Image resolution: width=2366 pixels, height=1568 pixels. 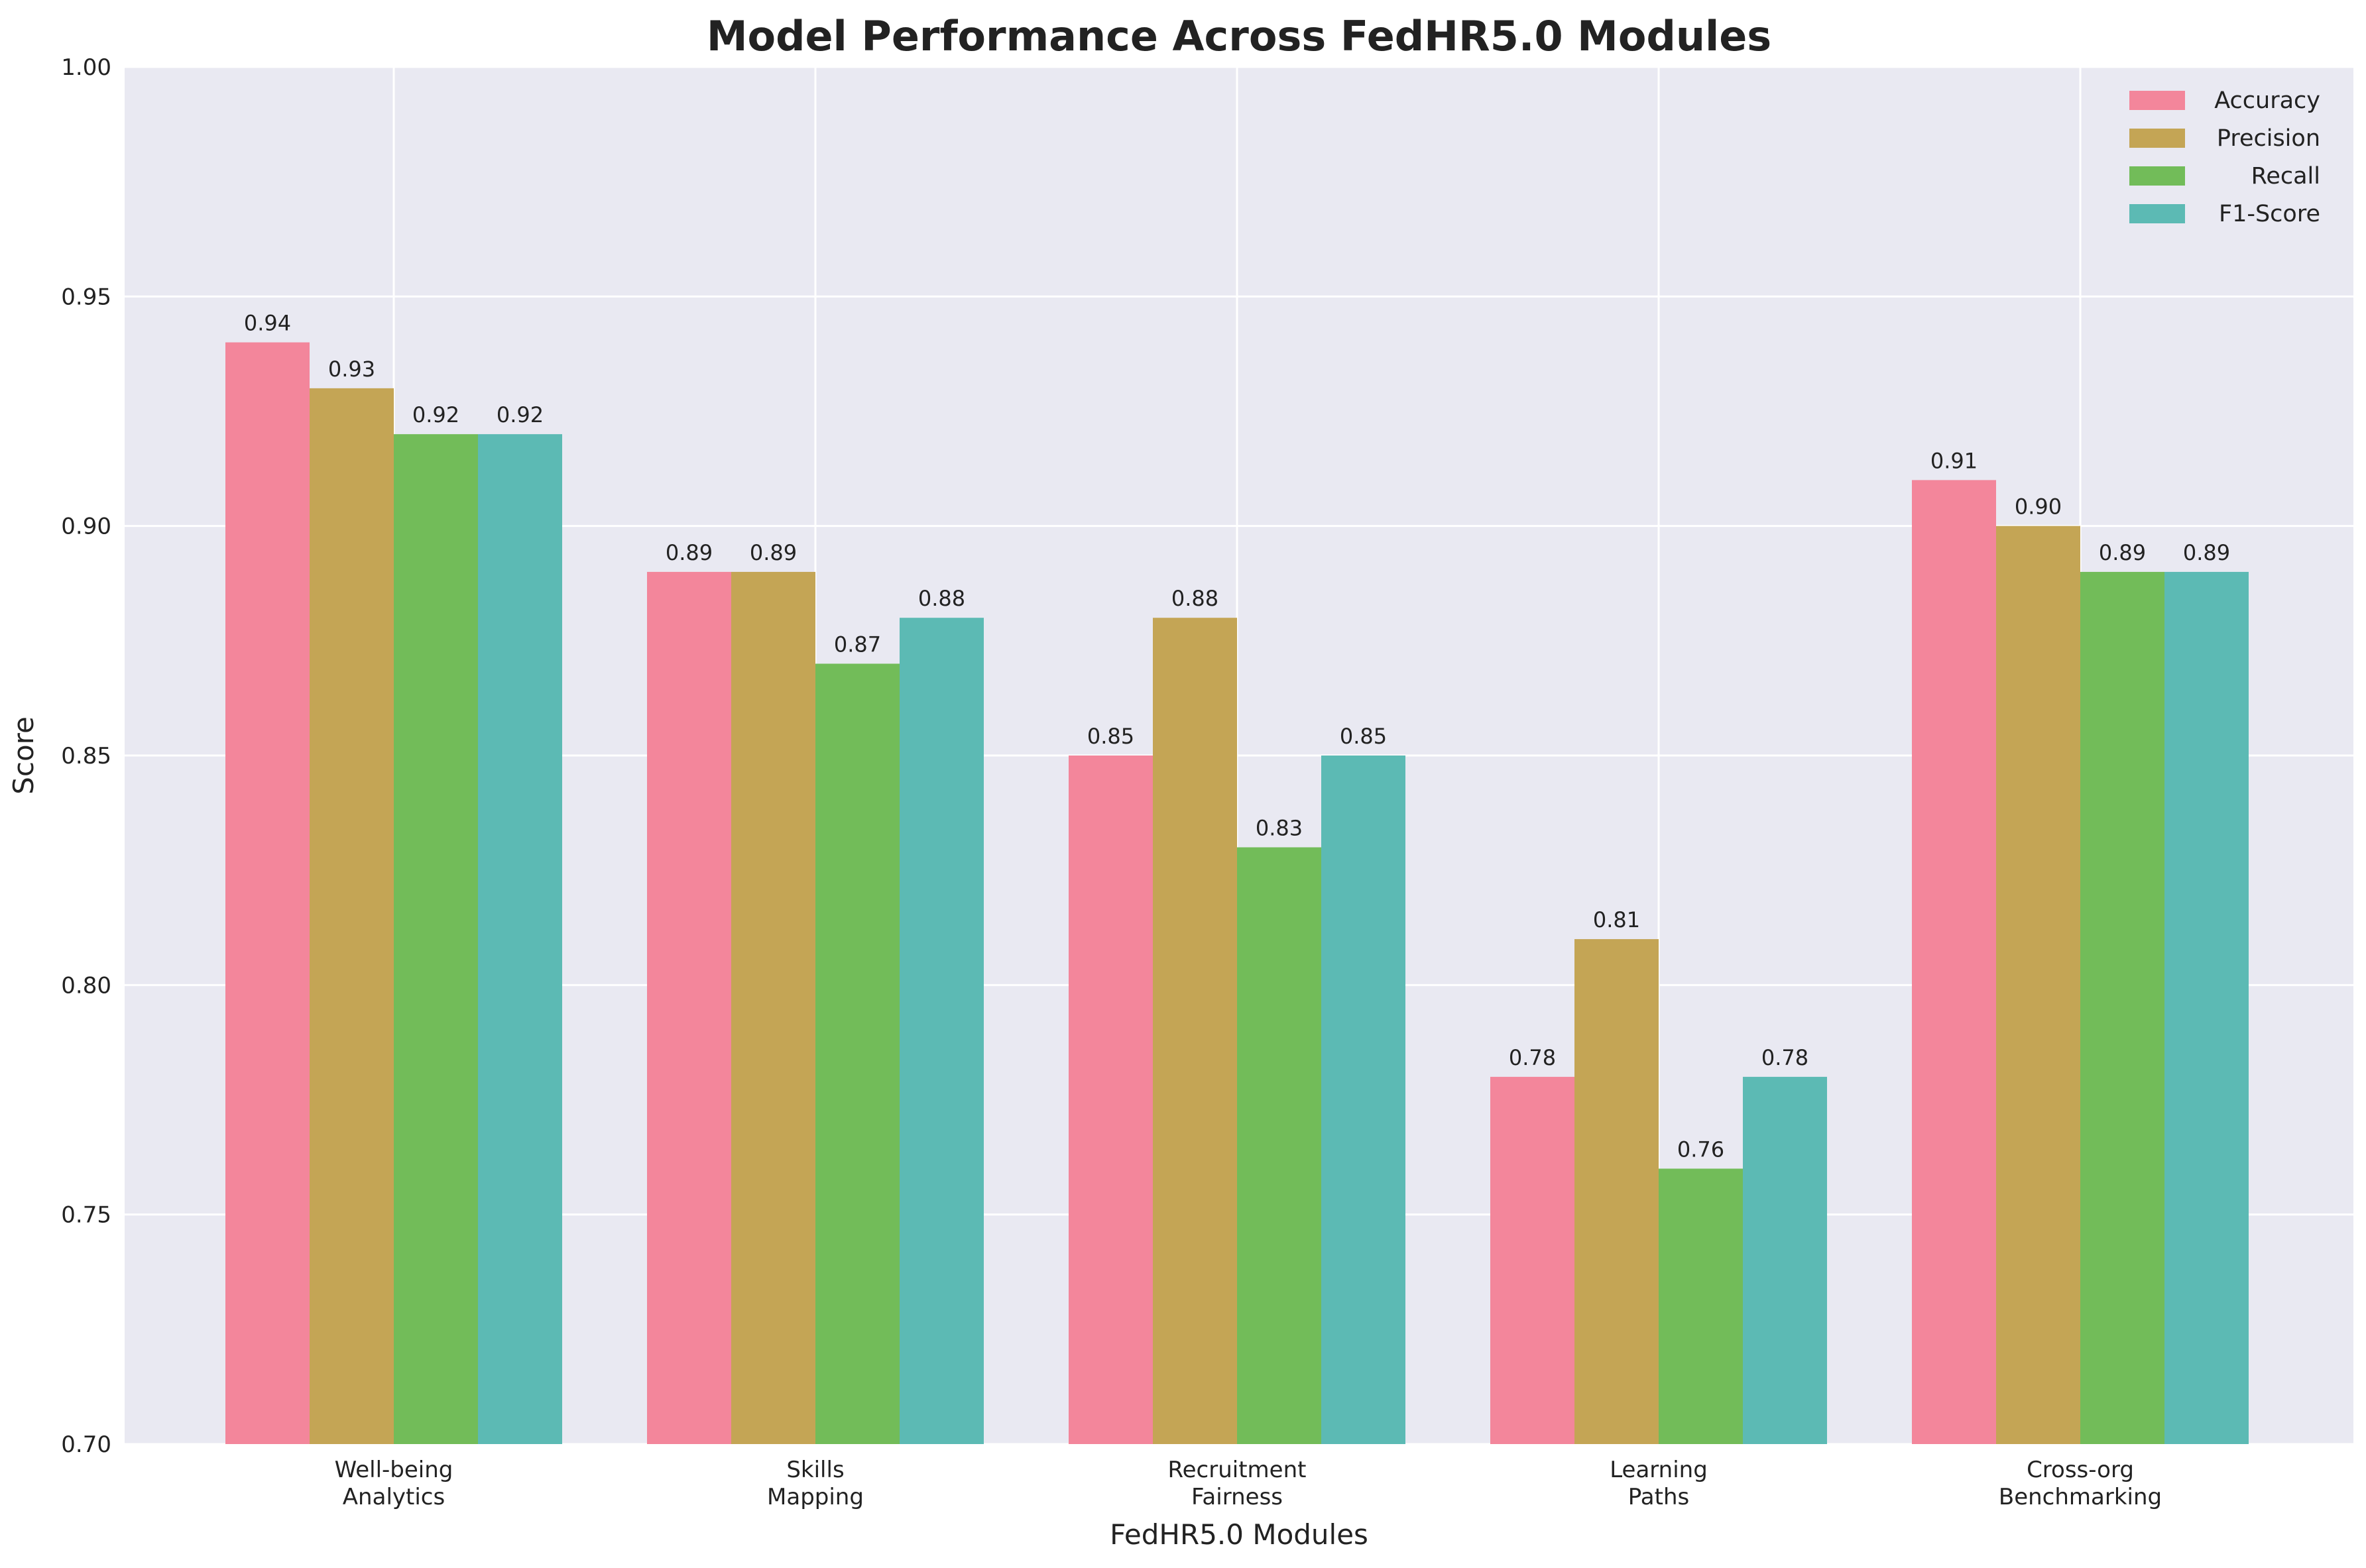 What do you see at coordinates (1237, 1484) in the screenshot?
I see `x-tick-label: Recruitment Fairness` at bounding box center [1237, 1484].